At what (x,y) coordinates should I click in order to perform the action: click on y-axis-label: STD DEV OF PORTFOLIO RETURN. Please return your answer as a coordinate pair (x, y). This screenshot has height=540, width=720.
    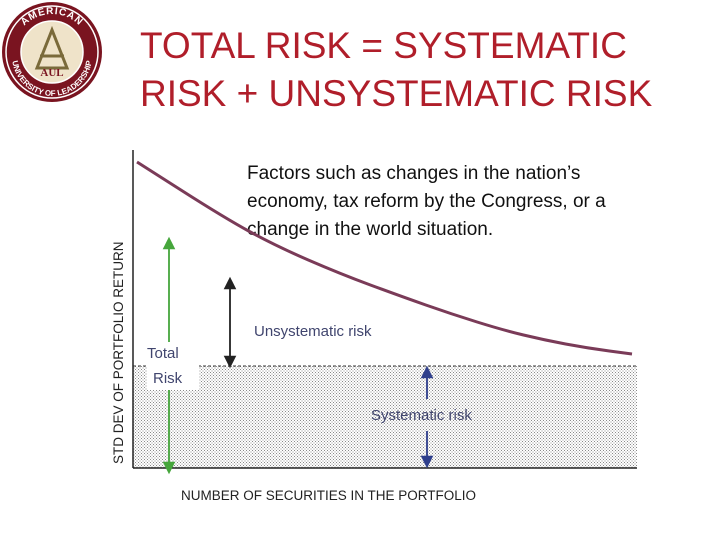
    Looking at the image, I should click on (118, 352).